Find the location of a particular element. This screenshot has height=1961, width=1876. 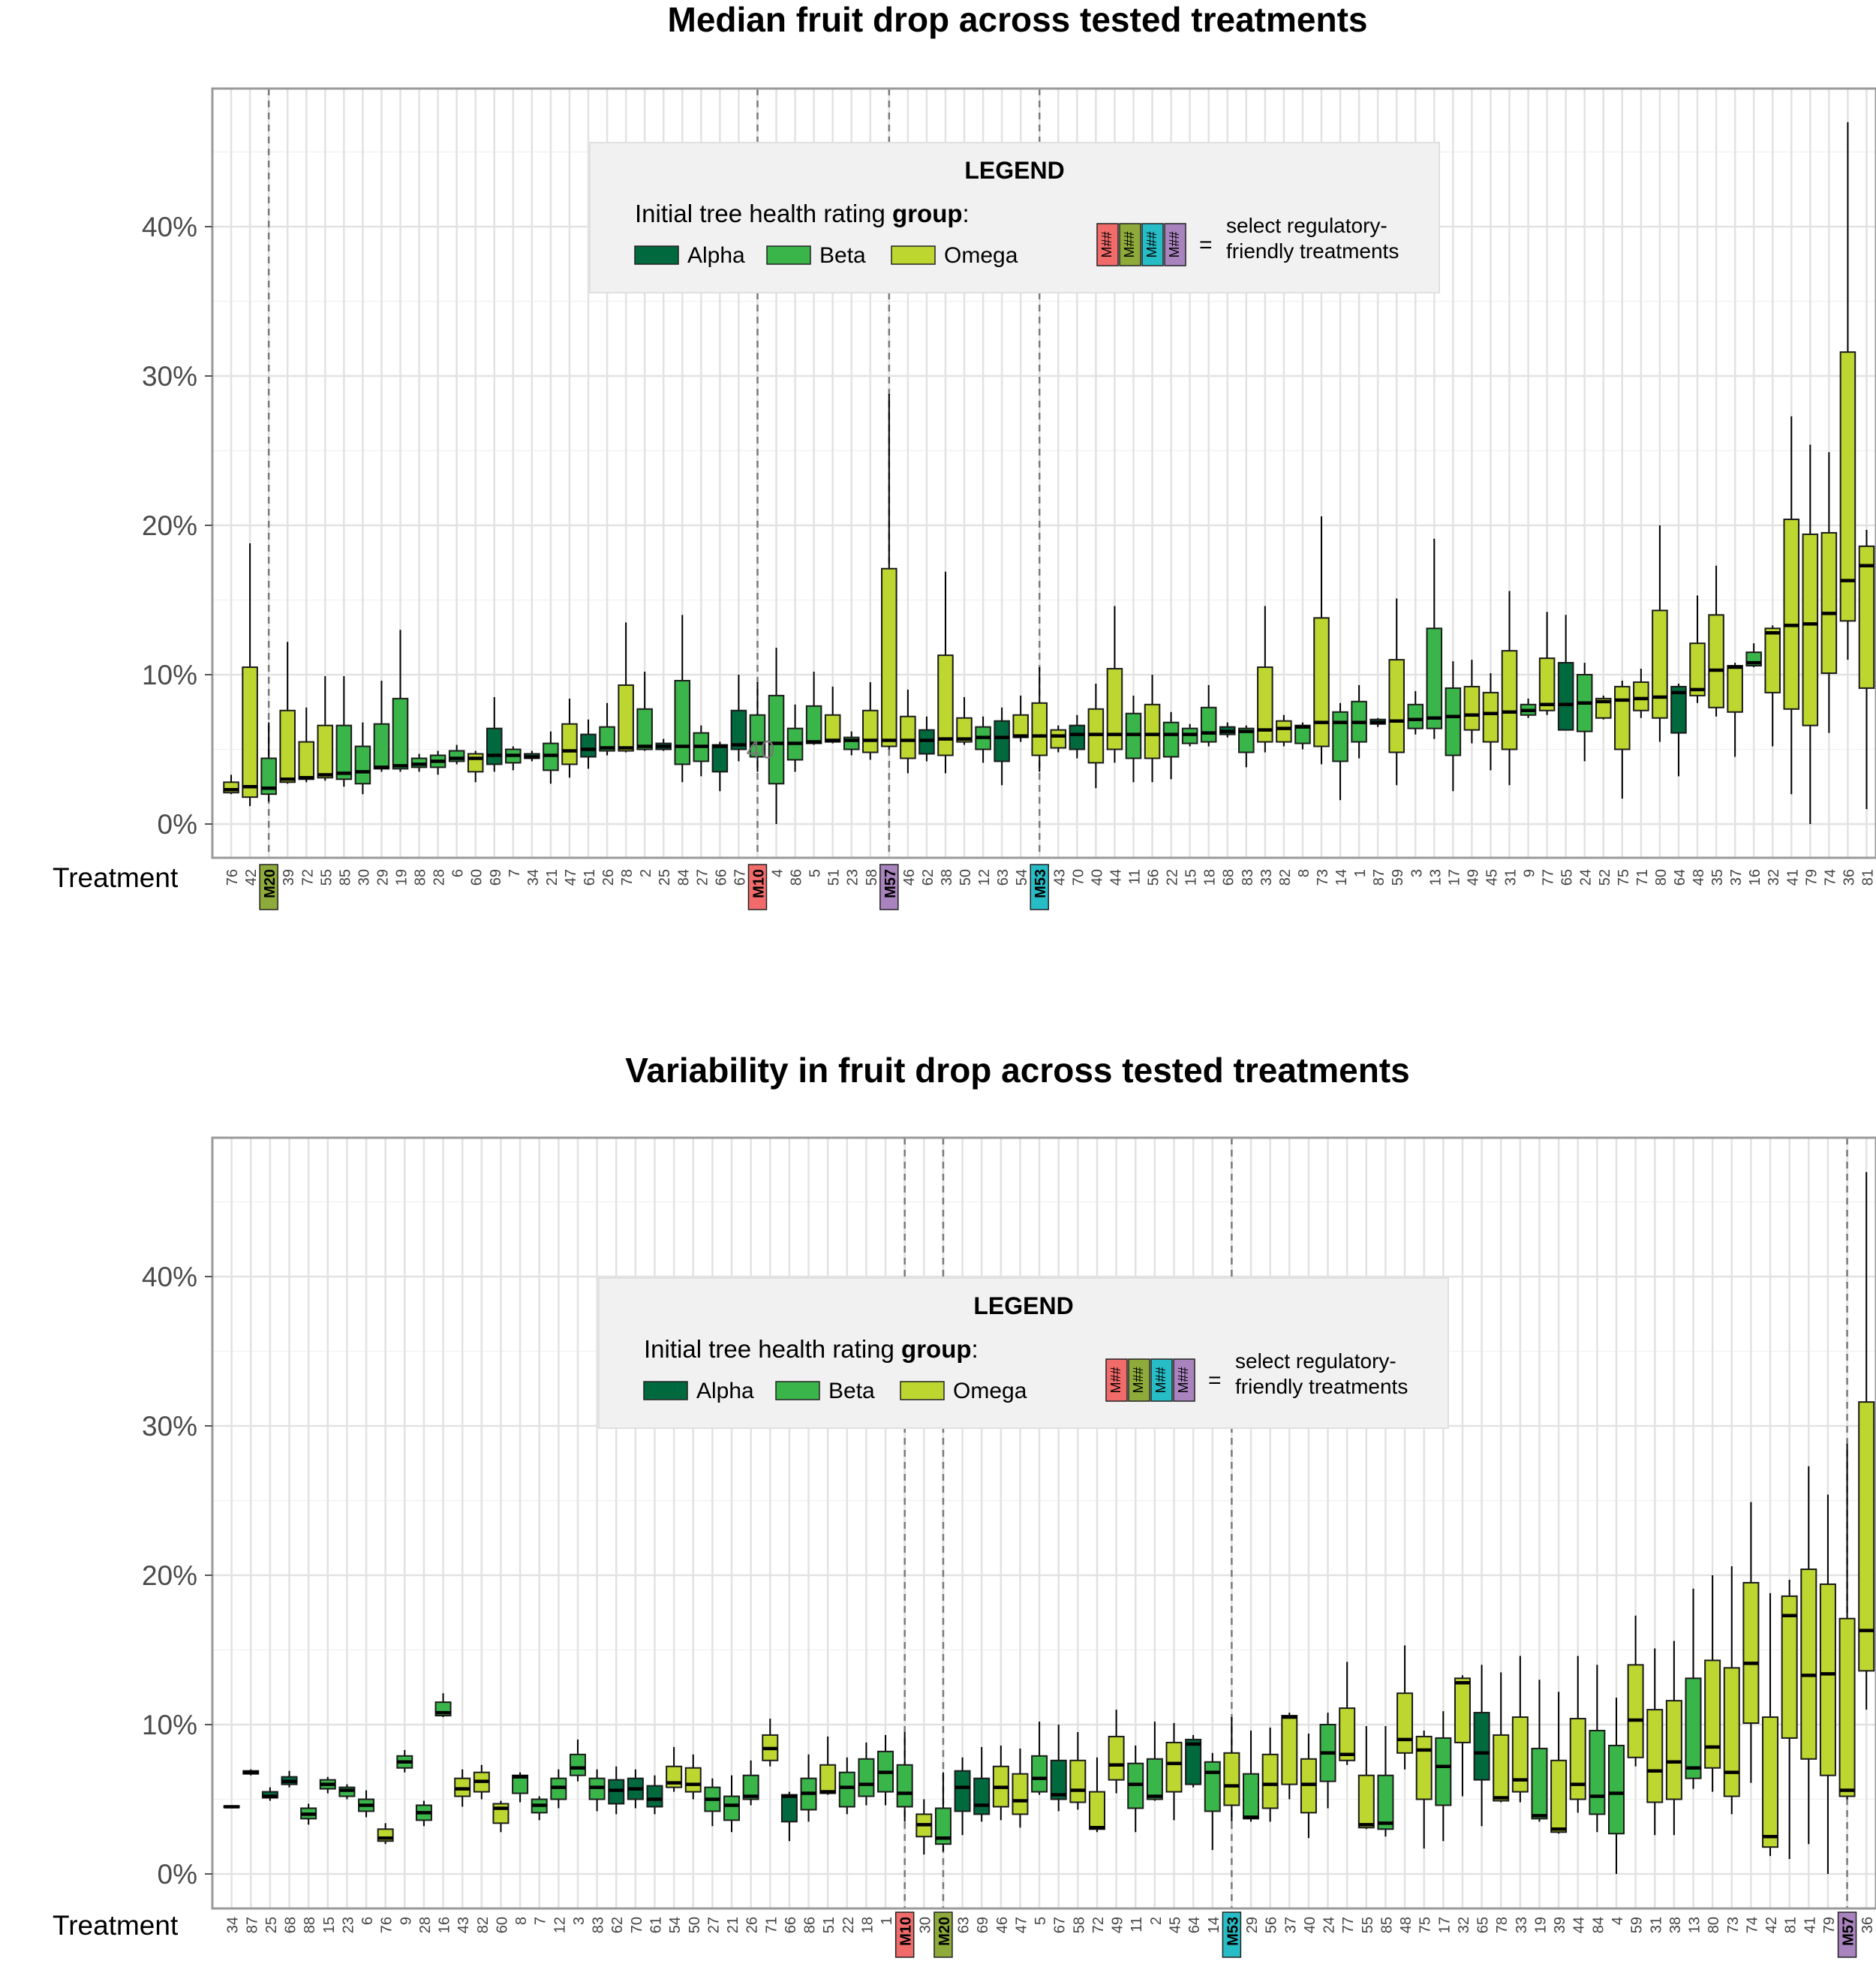

x-tick-label: 16 is located at coordinates (1755, 877).